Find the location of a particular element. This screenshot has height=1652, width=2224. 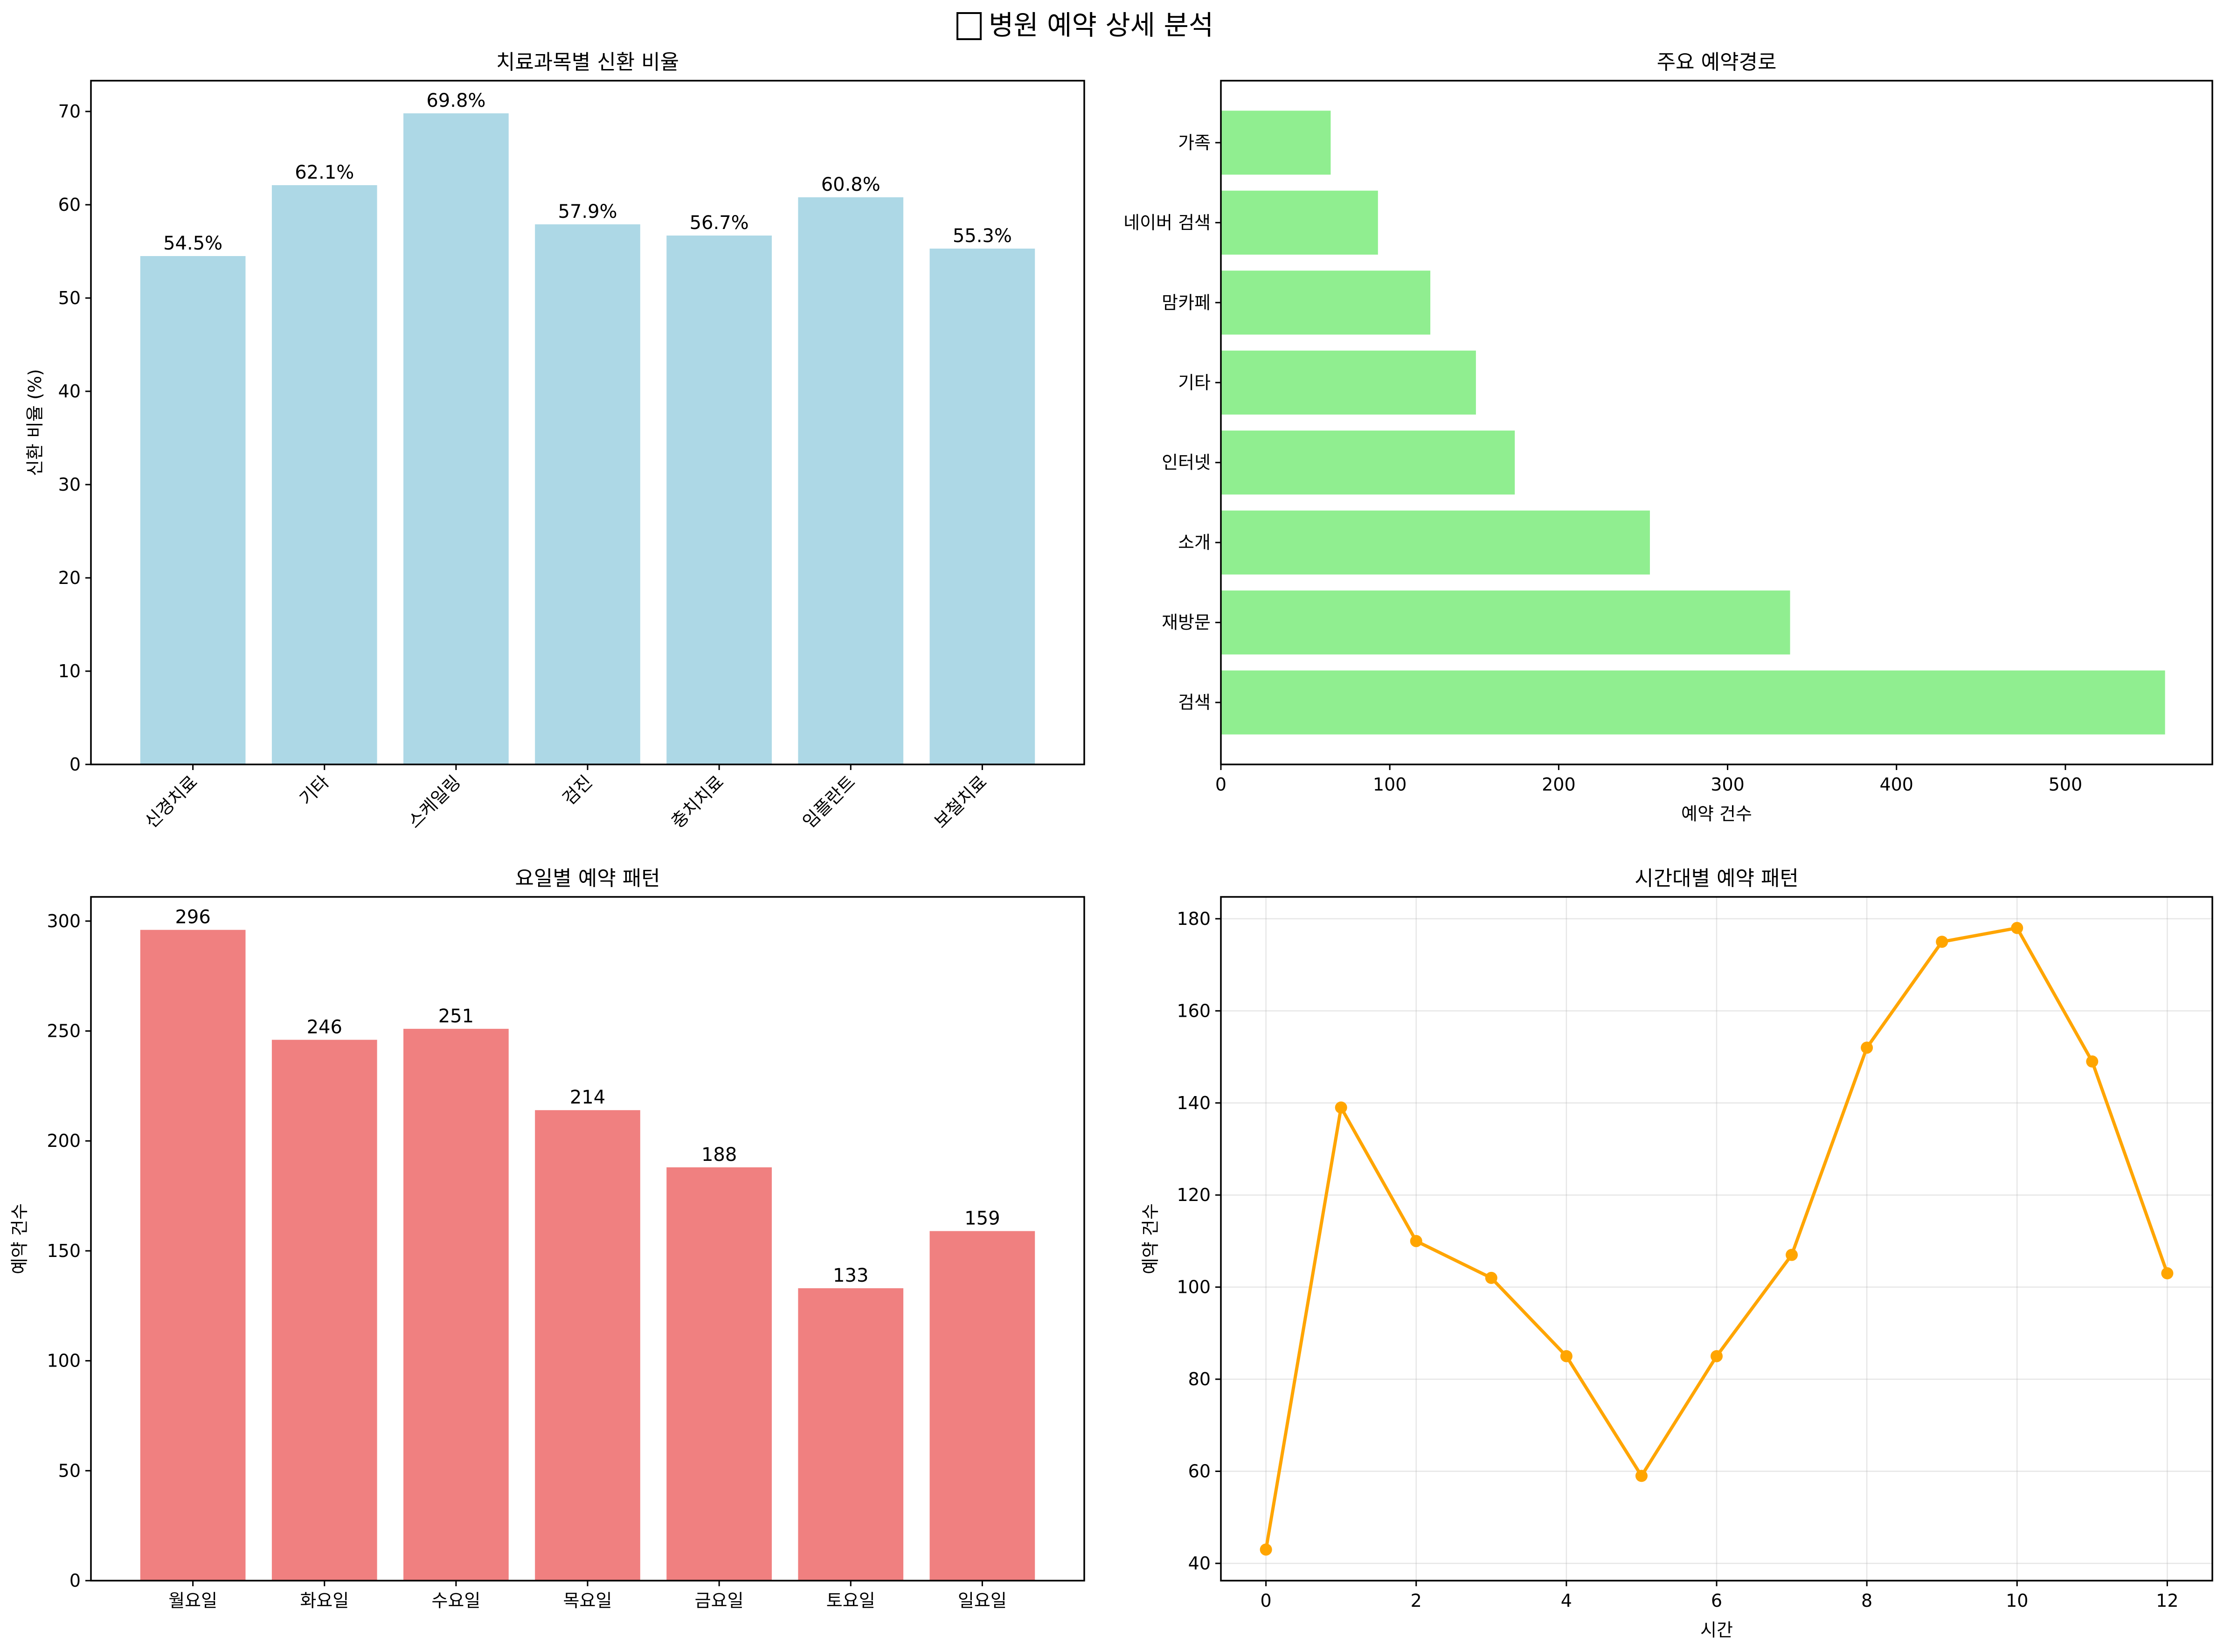

x-tick-label: 2 is located at coordinates (1416, 1600).